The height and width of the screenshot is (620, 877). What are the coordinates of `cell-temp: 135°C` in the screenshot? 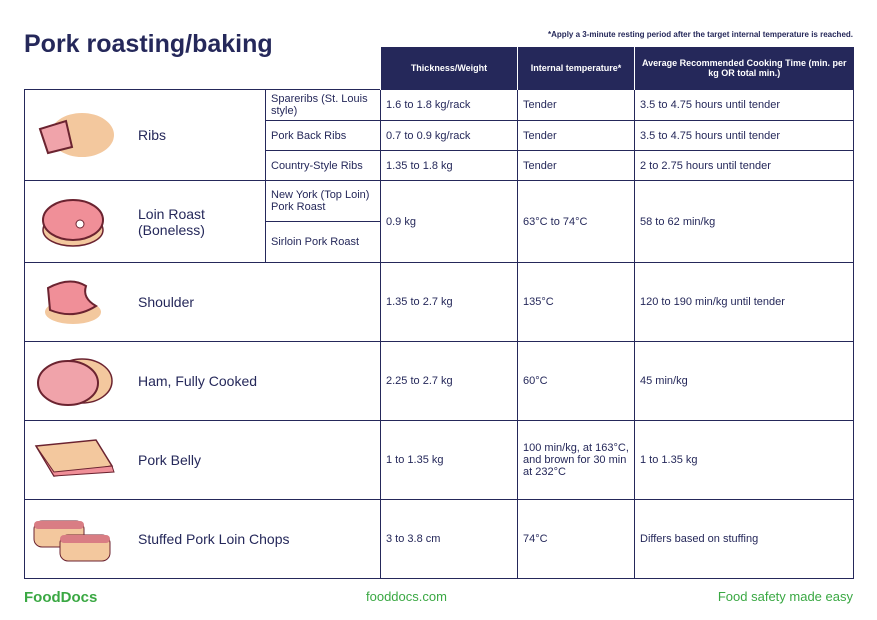 It's located at (576, 302).